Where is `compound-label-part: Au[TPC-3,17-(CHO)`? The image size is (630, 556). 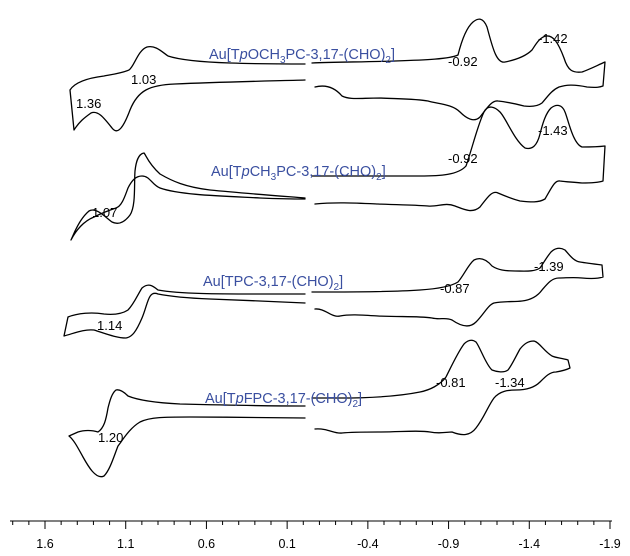 compound-label-part: Au[TPC-3,17-(CHO) is located at coordinates (268, 282).